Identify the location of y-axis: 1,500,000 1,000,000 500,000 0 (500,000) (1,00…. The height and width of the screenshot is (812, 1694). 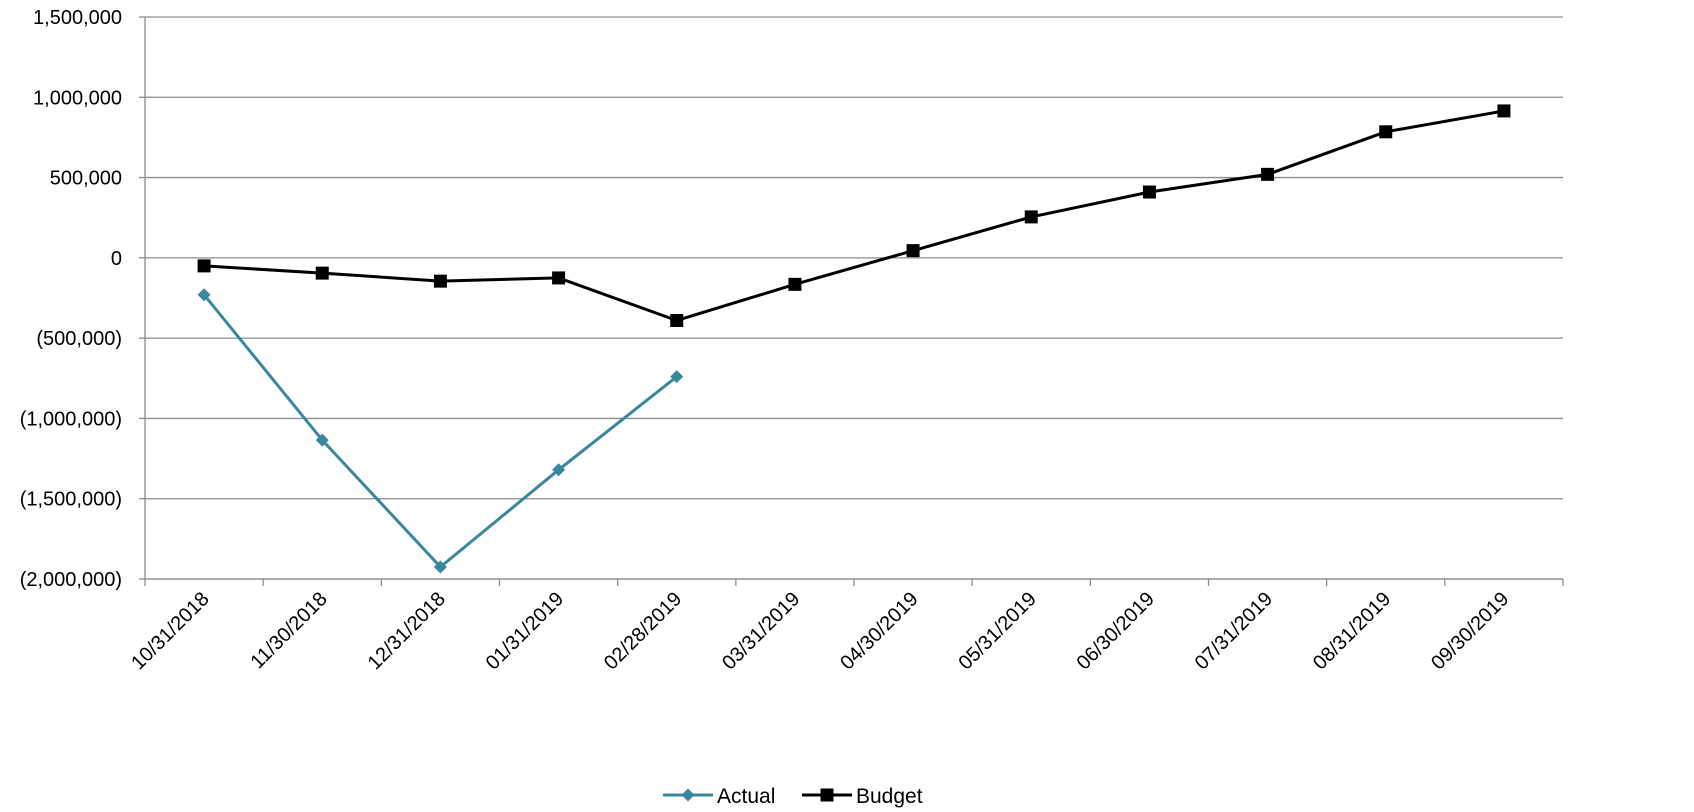
(83, 299).